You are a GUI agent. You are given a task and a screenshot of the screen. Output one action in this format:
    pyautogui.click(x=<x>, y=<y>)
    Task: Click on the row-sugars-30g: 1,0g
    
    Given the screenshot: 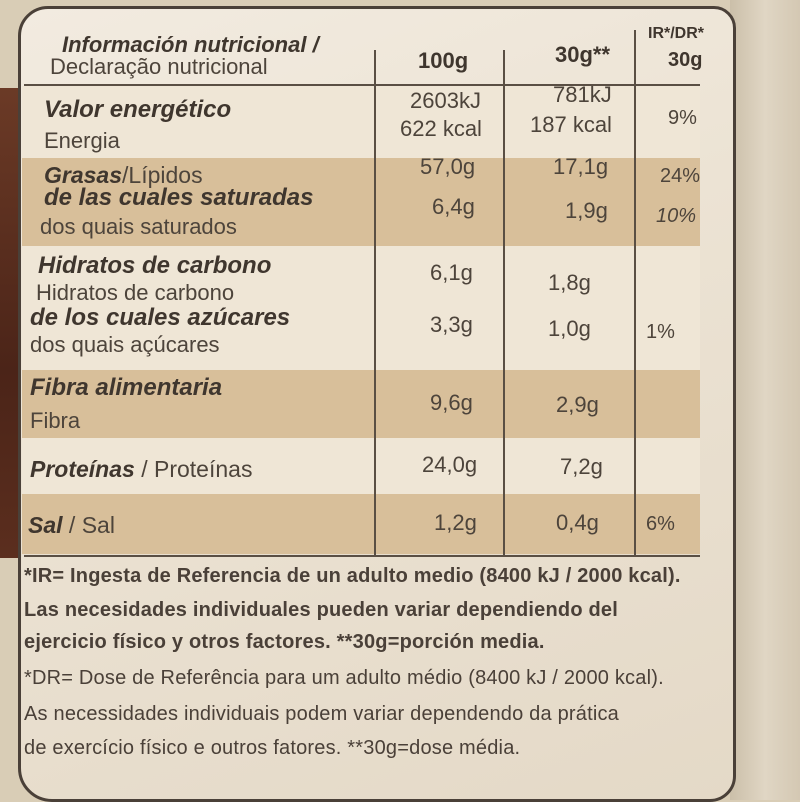 What is the action you would take?
    pyautogui.click(x=569, y=328)
    